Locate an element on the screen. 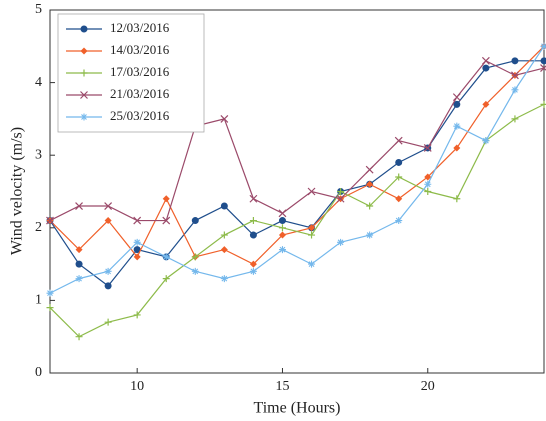 This screenshot has height=421, width=546. x-axis-title: Time (Hours) is located at coordinates (297, 408).